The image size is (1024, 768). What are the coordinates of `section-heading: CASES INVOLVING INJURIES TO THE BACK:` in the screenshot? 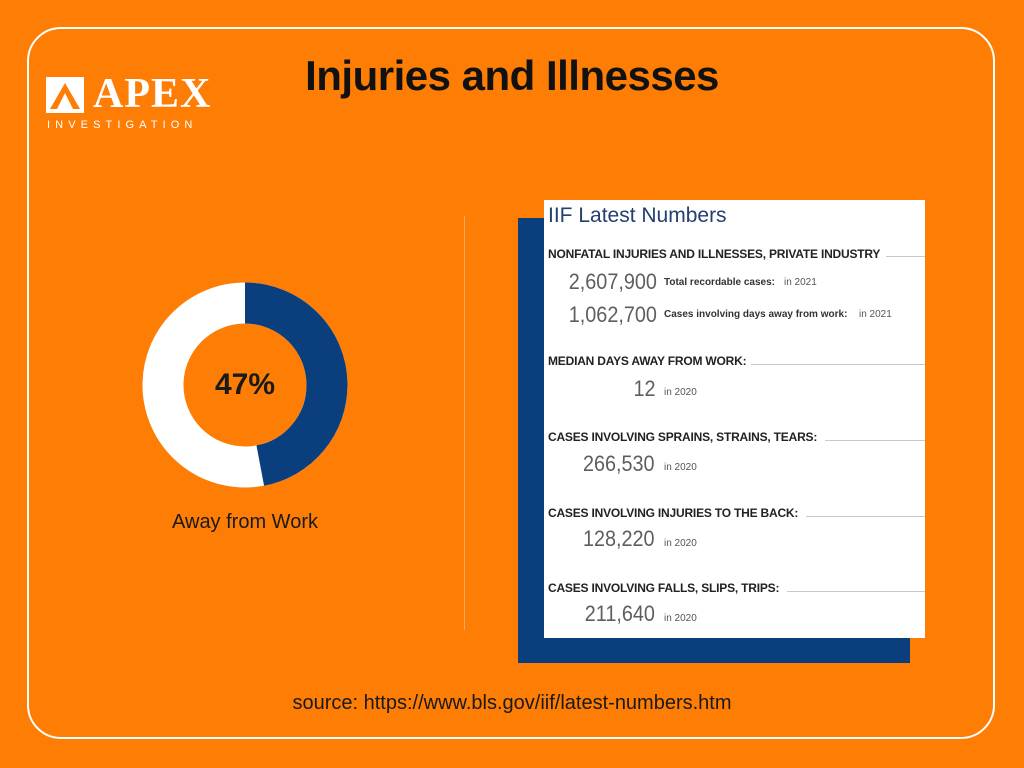 It's located at (673, 513).